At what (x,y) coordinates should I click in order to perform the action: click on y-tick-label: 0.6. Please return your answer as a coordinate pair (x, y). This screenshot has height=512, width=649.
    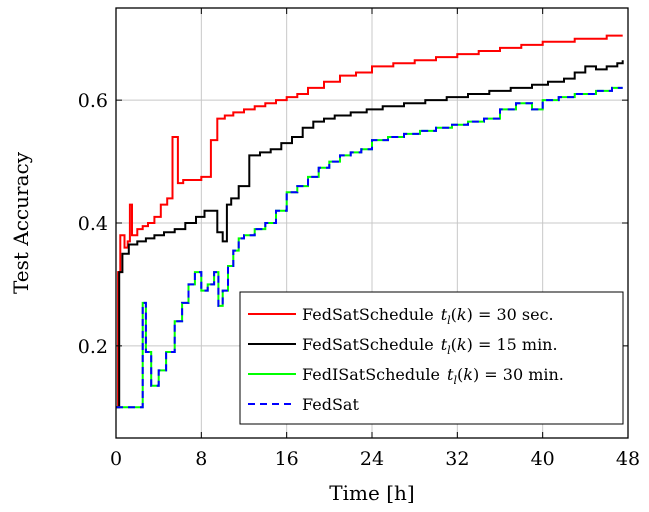
    Looking at the image, I should click on (93, 101).